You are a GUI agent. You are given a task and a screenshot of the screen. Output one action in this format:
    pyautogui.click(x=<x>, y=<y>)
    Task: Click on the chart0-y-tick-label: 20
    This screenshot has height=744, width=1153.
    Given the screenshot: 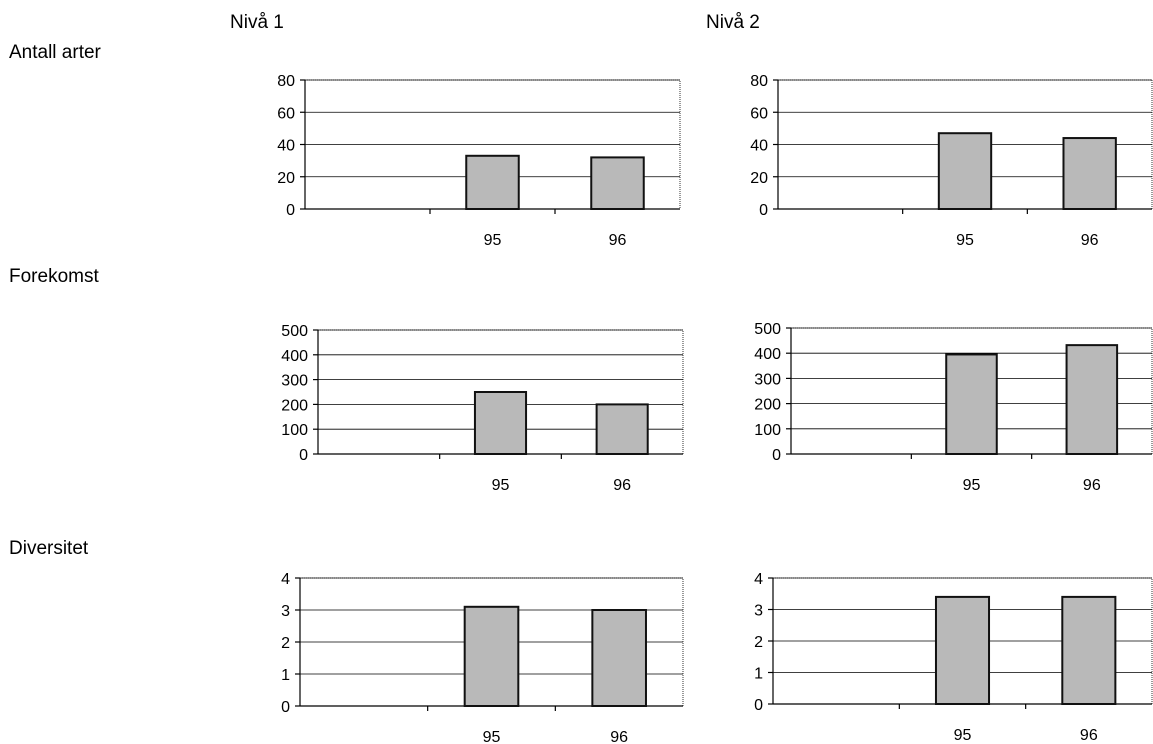 What is the action you would take?
    pyautogui.click(x=286, y=178)
    